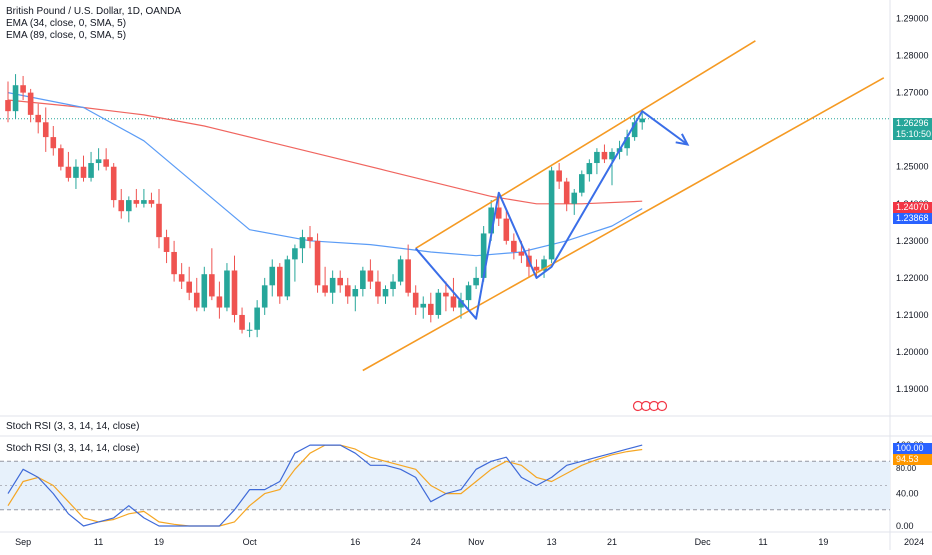 The image size is (932, 555). What do you see at coordinates (23, 542) in the screenshot?
I see `time-tick-label: Sep` at bounding box center [23, 542].